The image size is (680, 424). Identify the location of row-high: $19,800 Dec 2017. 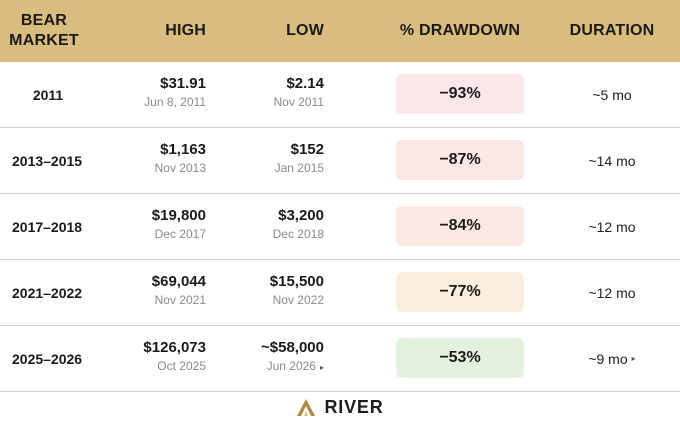
(163, 224).